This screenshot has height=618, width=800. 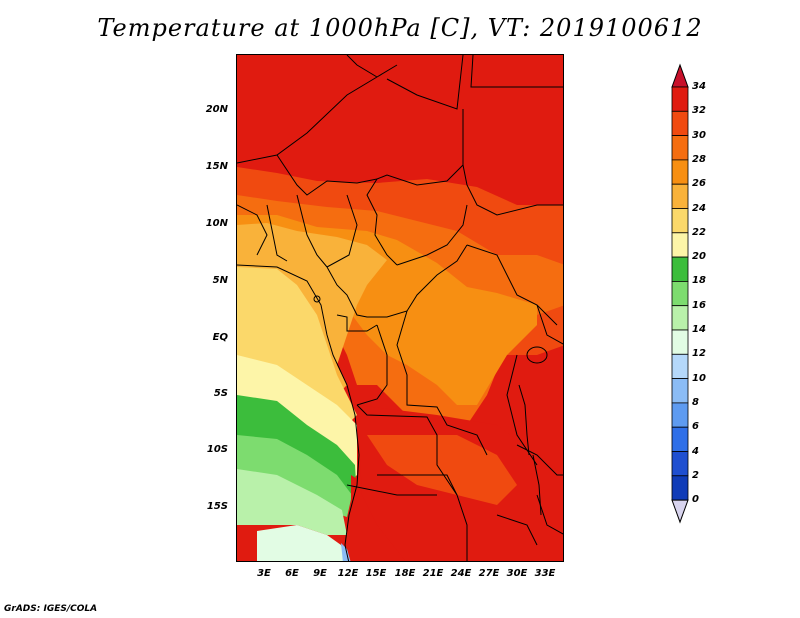 I want to click on lat-label-15s: 15S, so click(x=217, y=506).